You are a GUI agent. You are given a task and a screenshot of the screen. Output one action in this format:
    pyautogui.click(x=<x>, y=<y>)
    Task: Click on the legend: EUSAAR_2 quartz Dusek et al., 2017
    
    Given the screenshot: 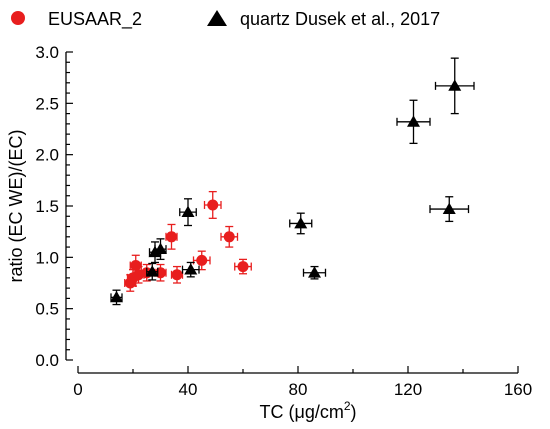 What is the action you would take?
    pyautogui.click(x=225, y=19)
    